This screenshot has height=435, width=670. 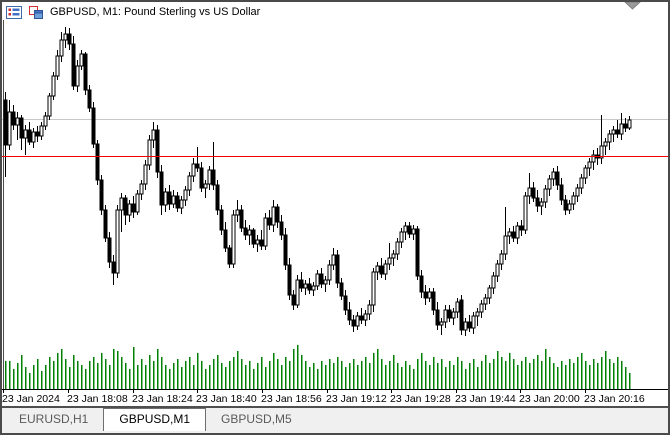 What do you see at coordinates (14, 12) in the screenshot?
I see `market-watch-icon` at bounding box center [14, 12].